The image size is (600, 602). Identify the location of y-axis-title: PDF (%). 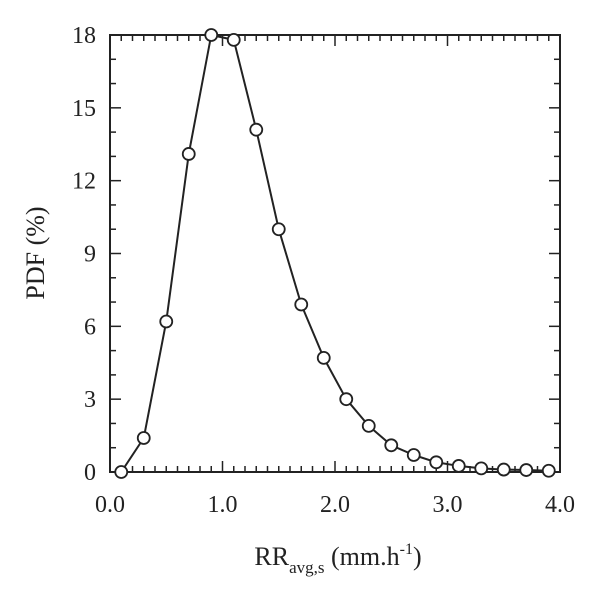
(35, 252).